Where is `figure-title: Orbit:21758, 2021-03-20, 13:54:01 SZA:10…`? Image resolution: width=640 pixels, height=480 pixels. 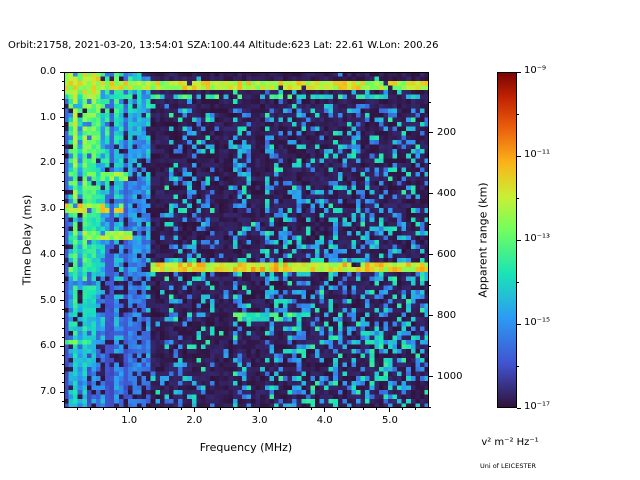
figure-title: Orbit:21758, 2021-03-20, 13:54:01 SZA:10… is located at coordinates (223, 45).